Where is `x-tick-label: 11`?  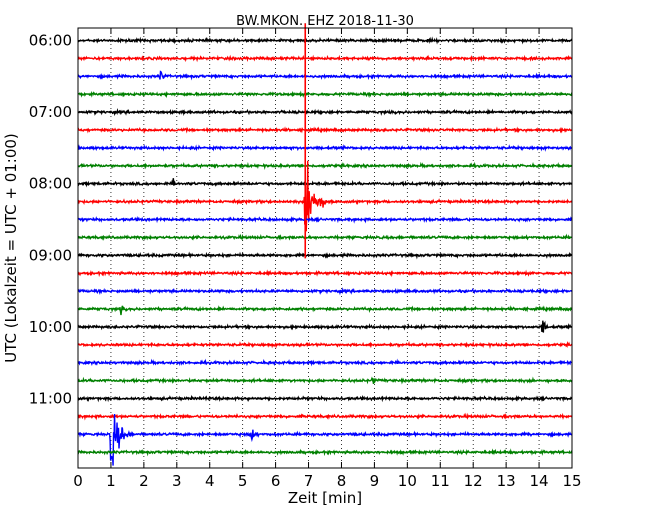 x-tick-label: 11 is located at coordinates (440, 481).